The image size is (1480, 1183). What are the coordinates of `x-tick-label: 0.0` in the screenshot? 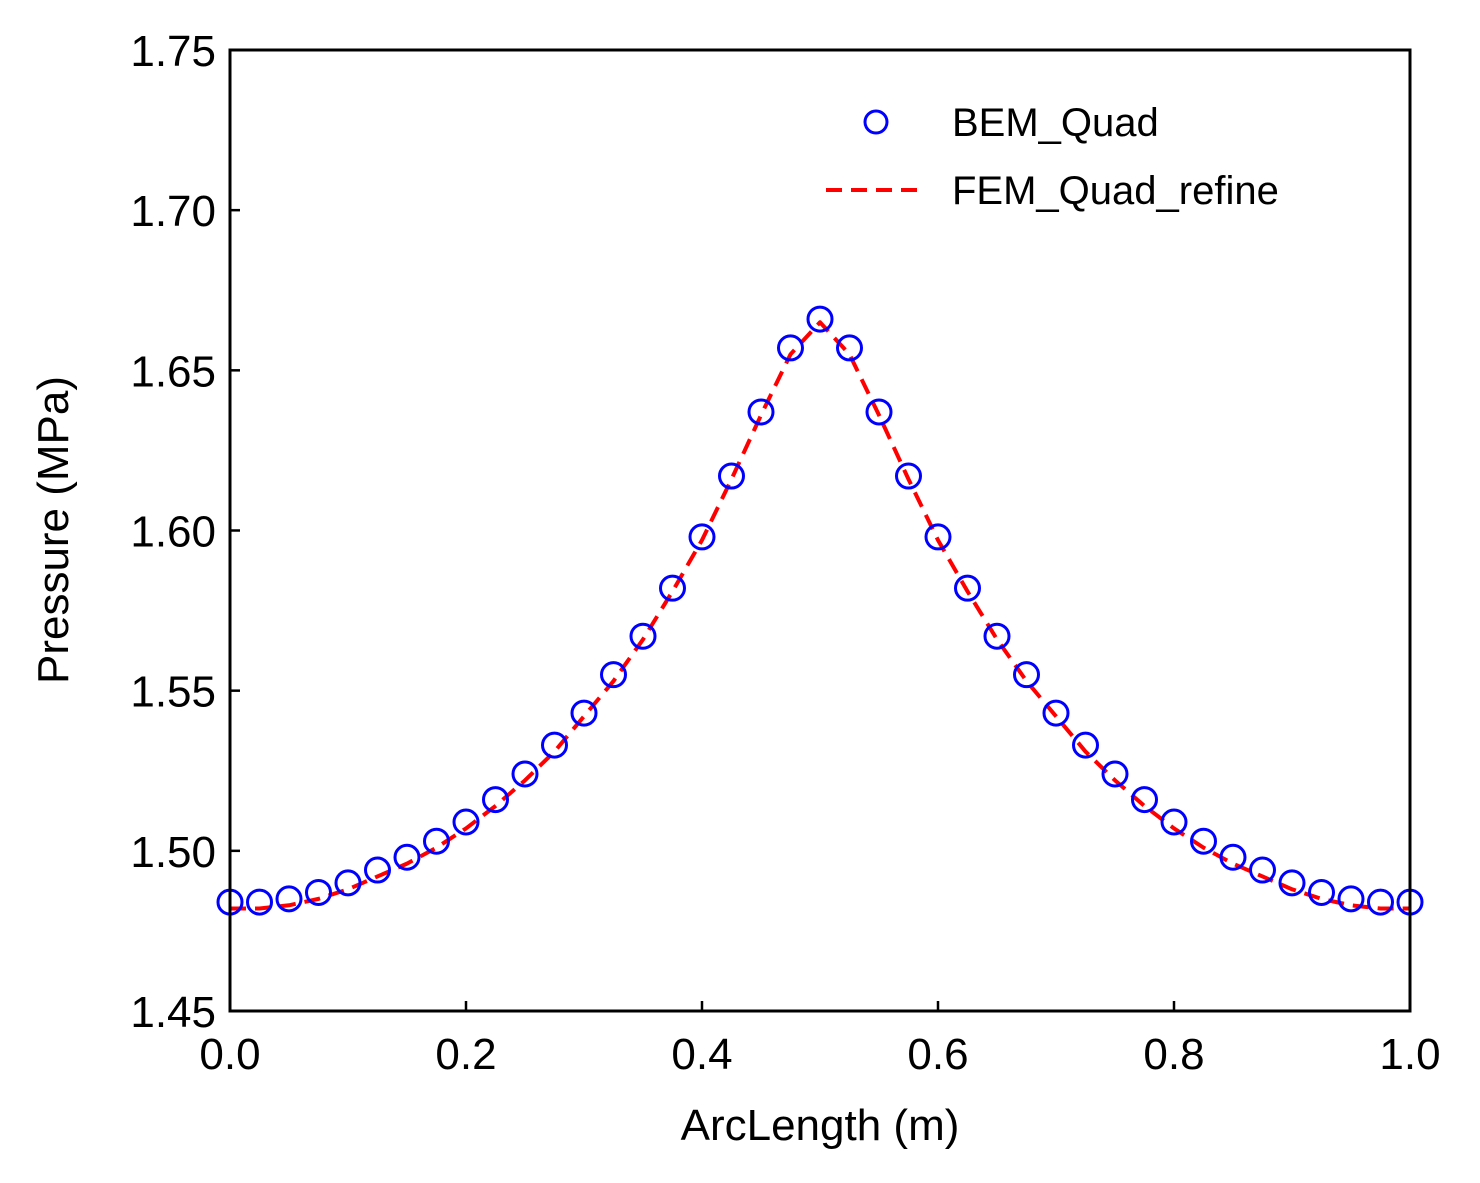 It's located at (229, 1054).